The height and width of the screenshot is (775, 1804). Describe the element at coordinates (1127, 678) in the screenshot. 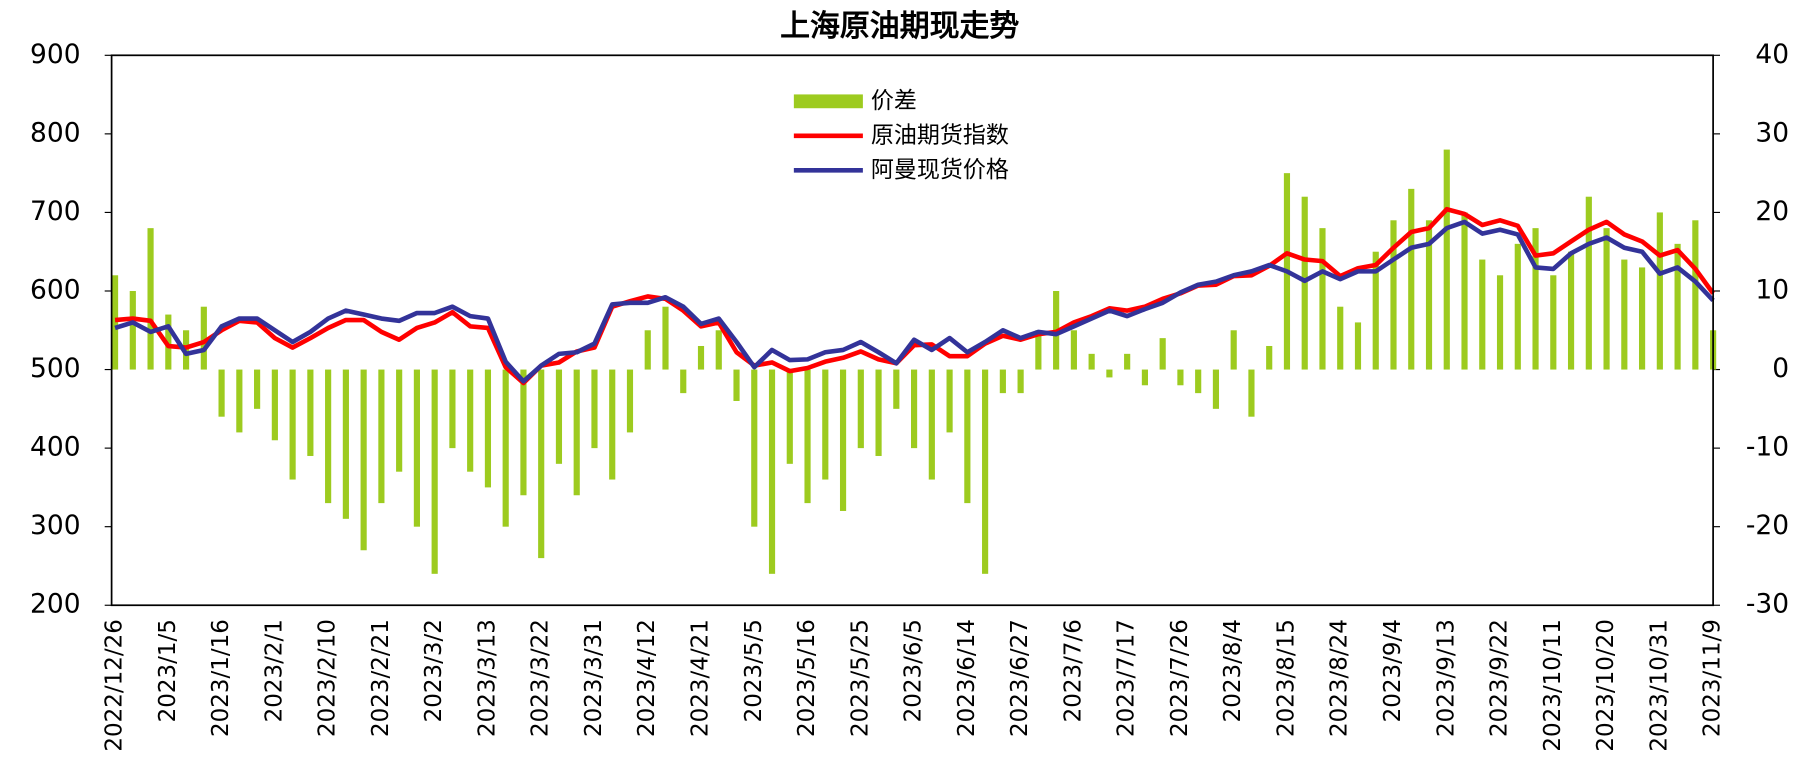

I see `x-tick-label: 2023/7/17` at that location.